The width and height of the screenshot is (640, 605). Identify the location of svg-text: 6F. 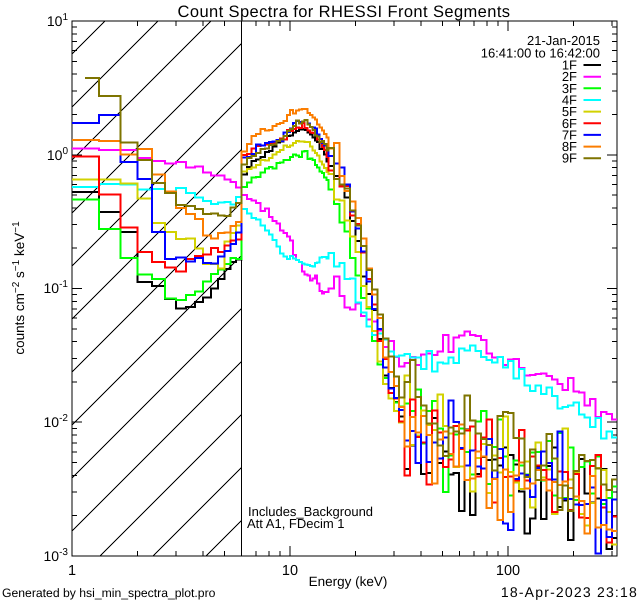
(569, 123).